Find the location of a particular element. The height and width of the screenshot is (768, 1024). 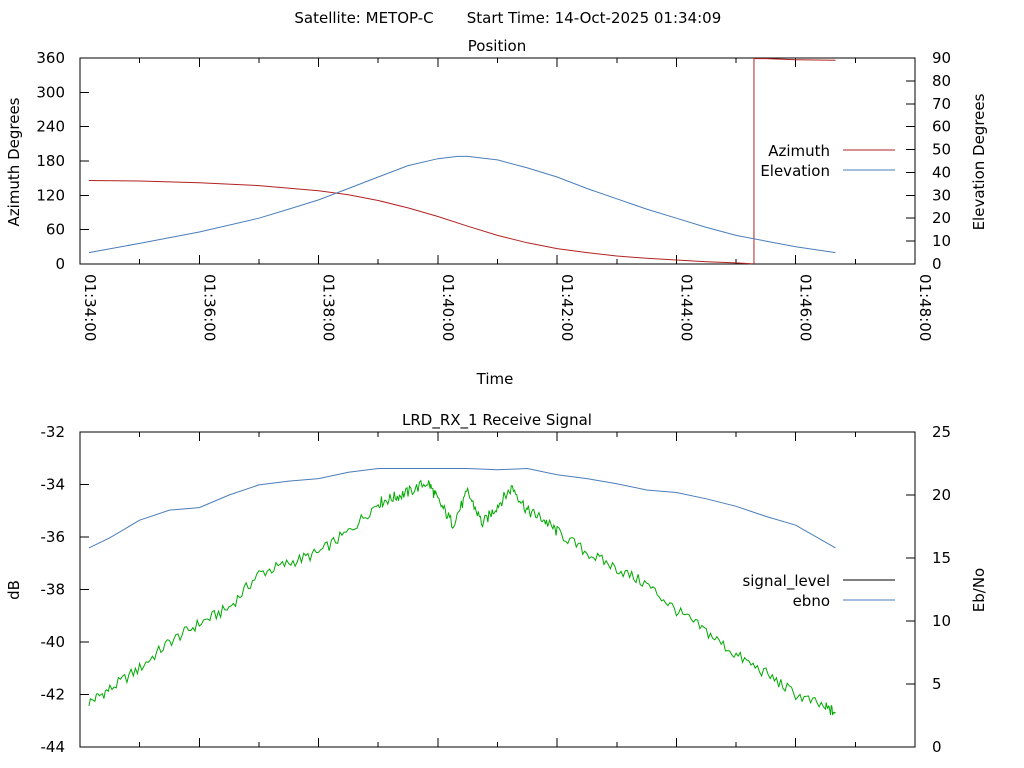

legend-label: Azimuth is located at coordinates (799, 151).